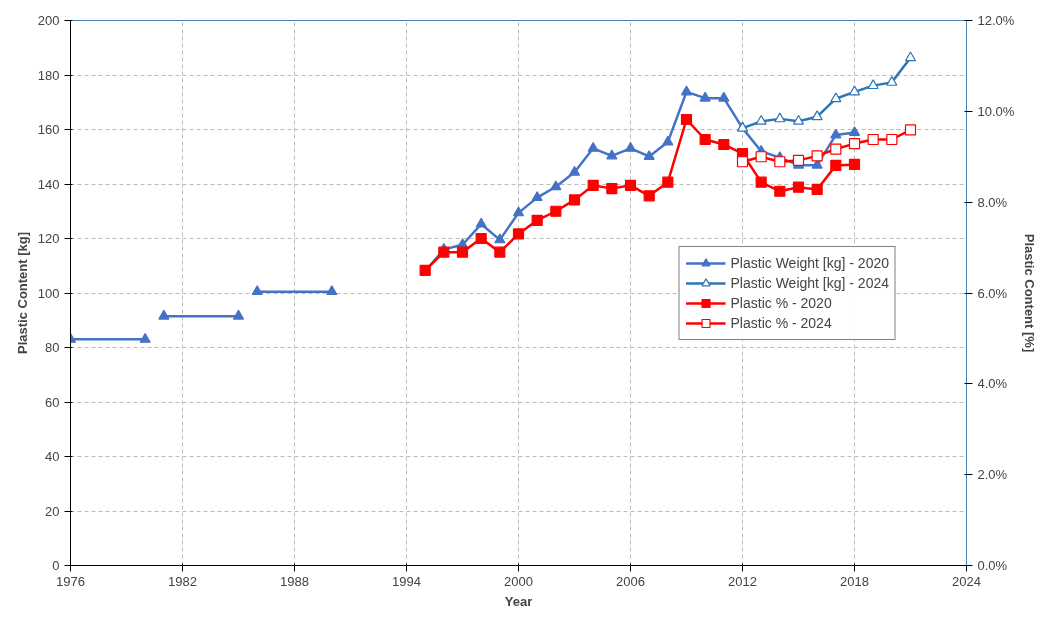  I want to click on y2-tick-label: 6.0%, so click(992, 293).